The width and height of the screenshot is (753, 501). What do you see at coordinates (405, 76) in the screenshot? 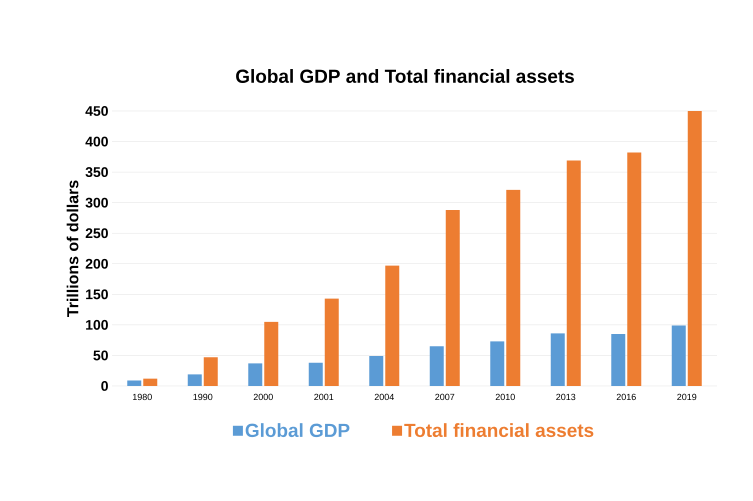
I see `chart-title: Global GDP and Total financial assets` at bounding box center [405, 76].